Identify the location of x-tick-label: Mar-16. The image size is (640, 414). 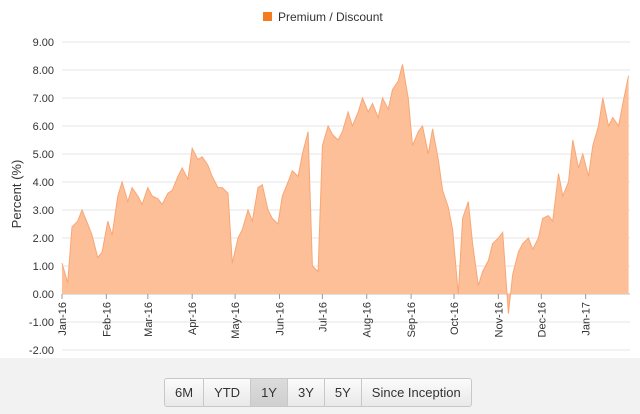
(149, 319).